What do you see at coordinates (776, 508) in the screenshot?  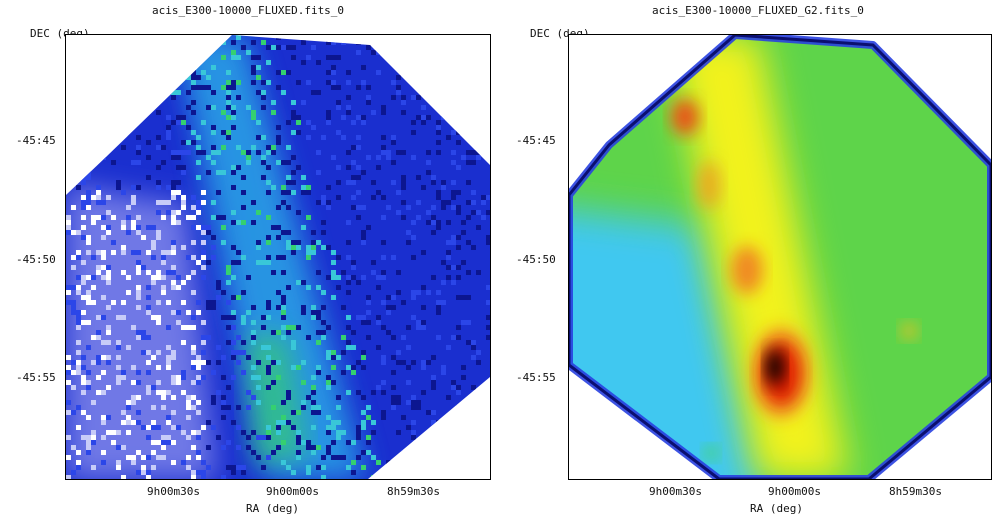 I see `right-x-axis-label: RA (deg)` at bounding box center [776, 508].